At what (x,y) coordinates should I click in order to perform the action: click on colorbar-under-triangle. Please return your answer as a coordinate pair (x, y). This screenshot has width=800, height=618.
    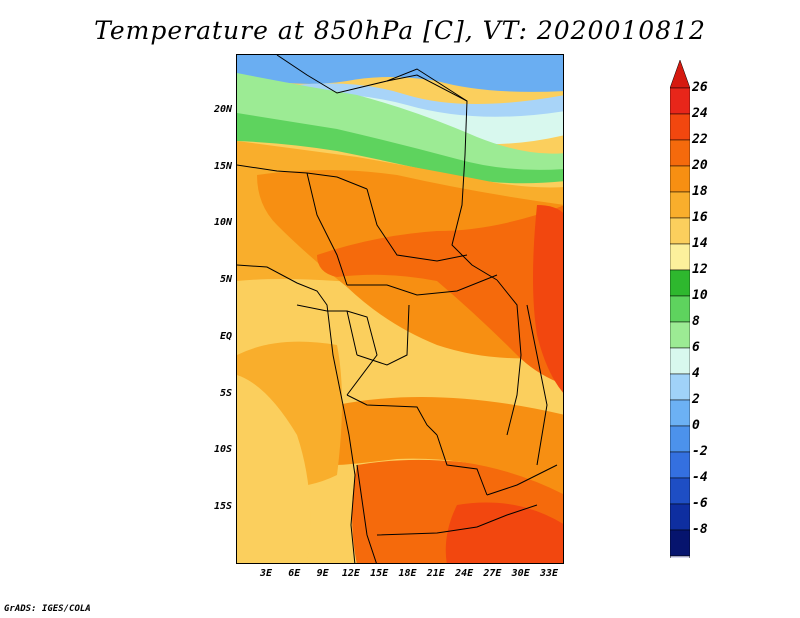
    Looking at the image, I should click on (680, 556).